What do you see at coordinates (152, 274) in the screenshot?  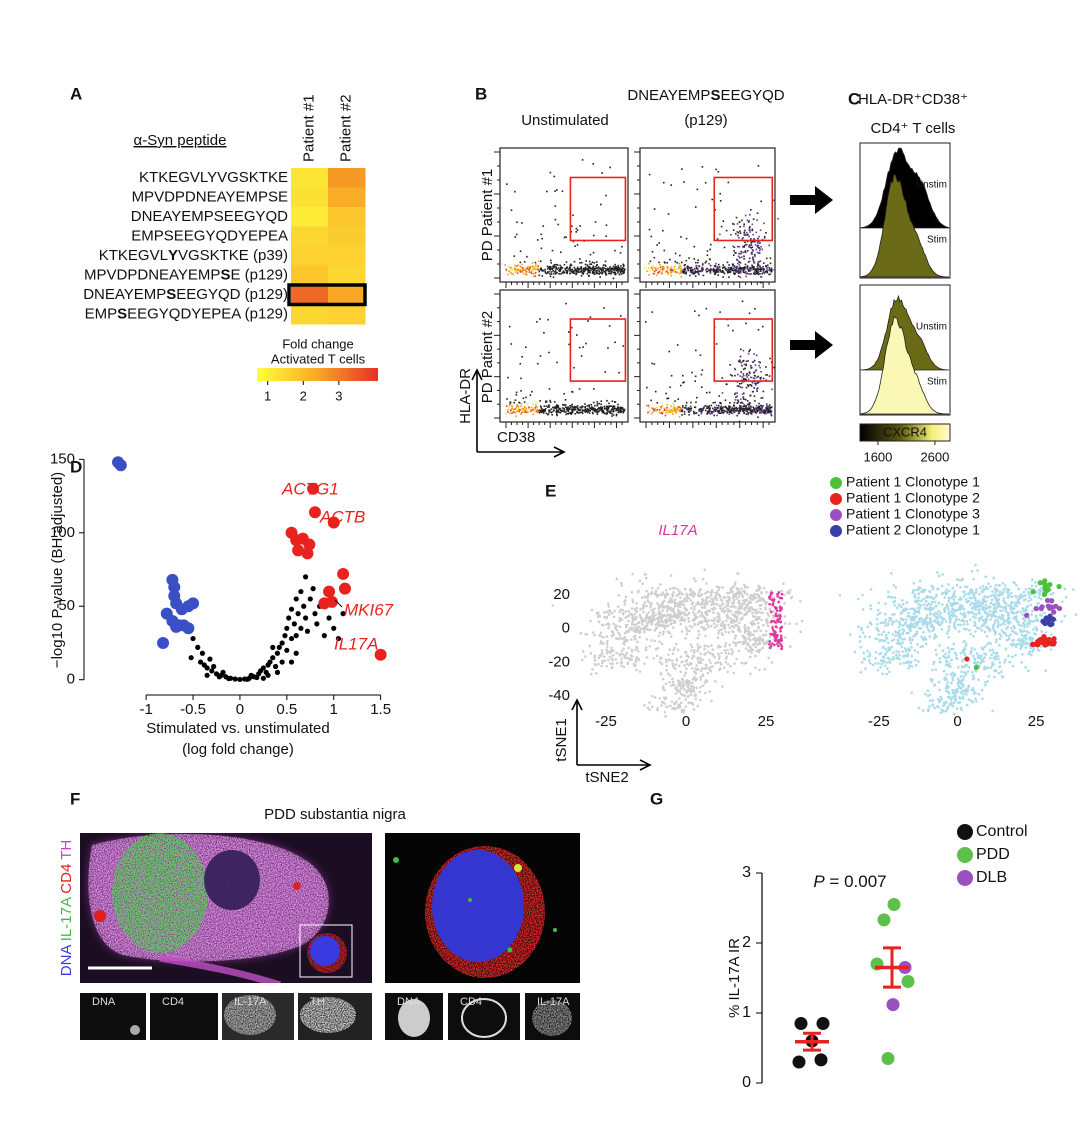 I see `row-label-part: MPVDPDNEAYEMP` at bounding box center [152, 274].